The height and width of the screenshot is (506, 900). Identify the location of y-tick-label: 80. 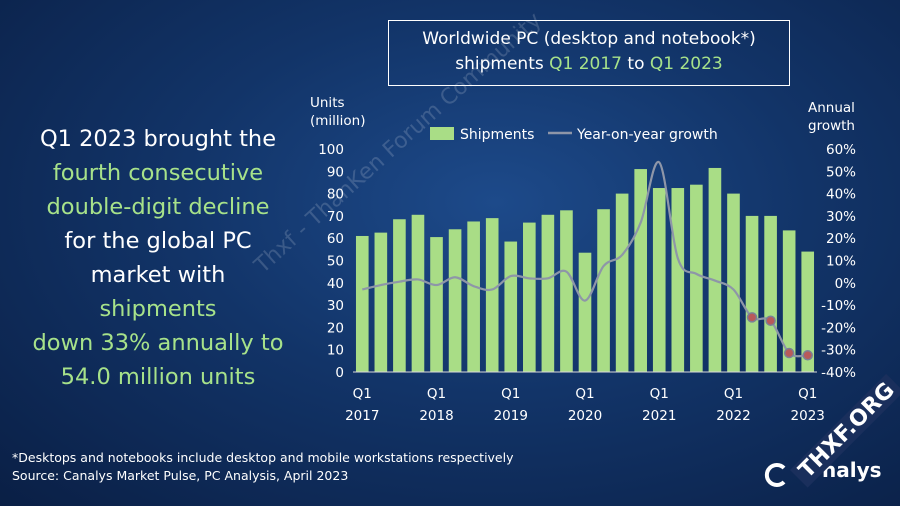
(335, 195).